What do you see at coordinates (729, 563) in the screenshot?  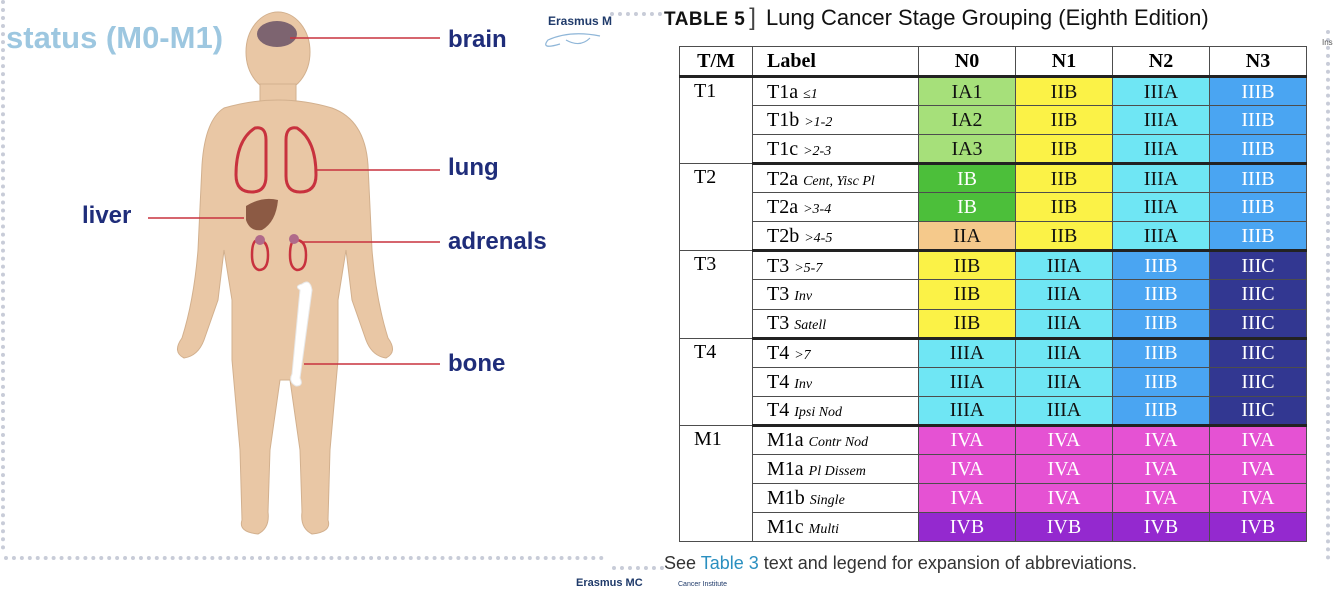 I see `table-3-link: Table 3` at bounding box center [729, 563].